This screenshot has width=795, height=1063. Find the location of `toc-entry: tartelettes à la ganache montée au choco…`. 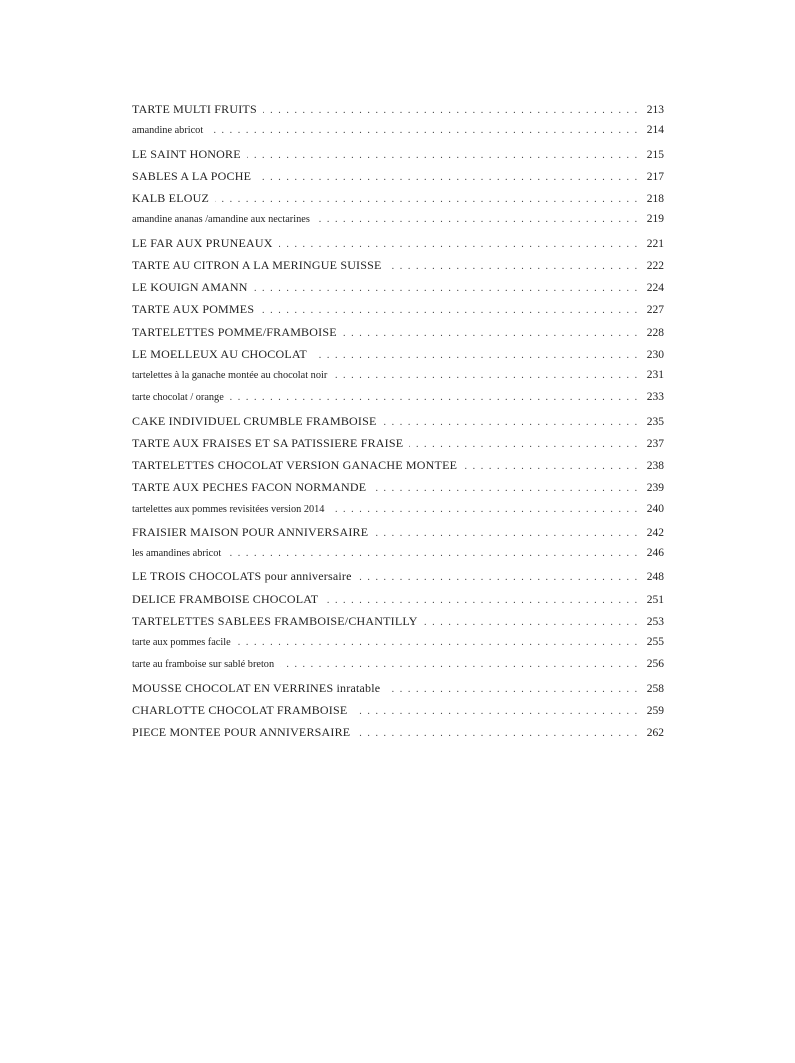

toc-entry: tartelettes à la ganache montée au choco… is located at coordinates (398, 380).